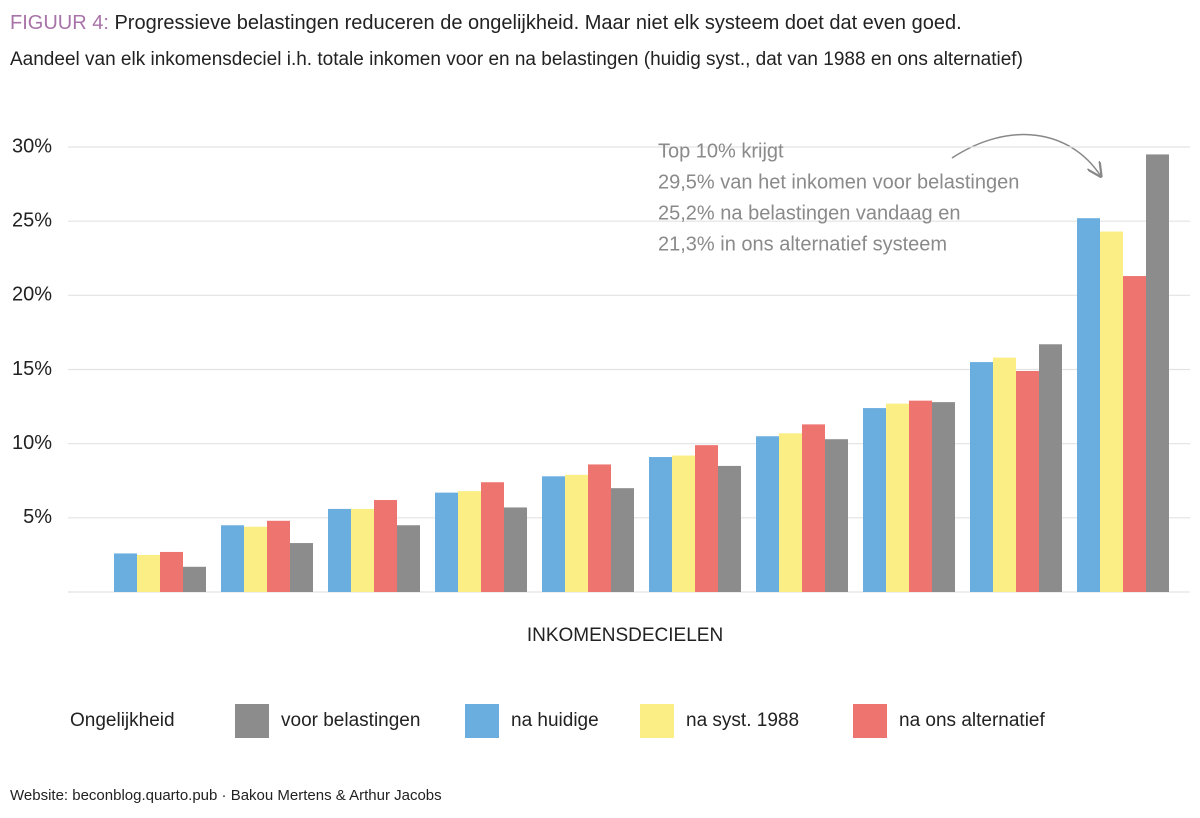 The image size is (1200, 818). Describe the element at coordinates (625, 635) in the screenshot. I see `x-axis-label: INKOMENSDECIELEN` at that location.